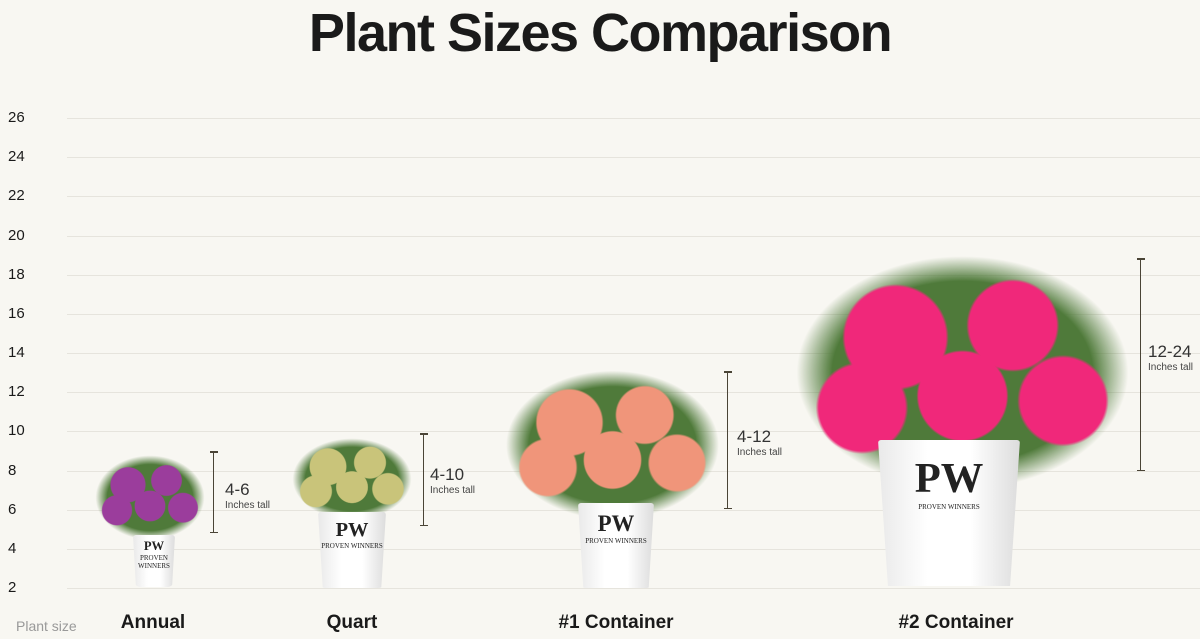 This screenshot has width=1200, height=639. I want to click on category-label: Quart, so click(352, 622).